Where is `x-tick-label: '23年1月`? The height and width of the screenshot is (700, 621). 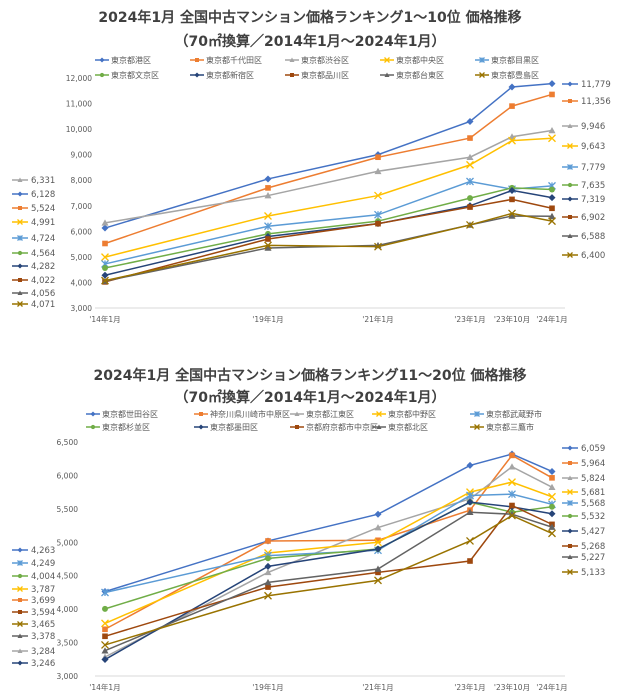 x-tick-label: '23年1月 is located at coordinates (469, 687).